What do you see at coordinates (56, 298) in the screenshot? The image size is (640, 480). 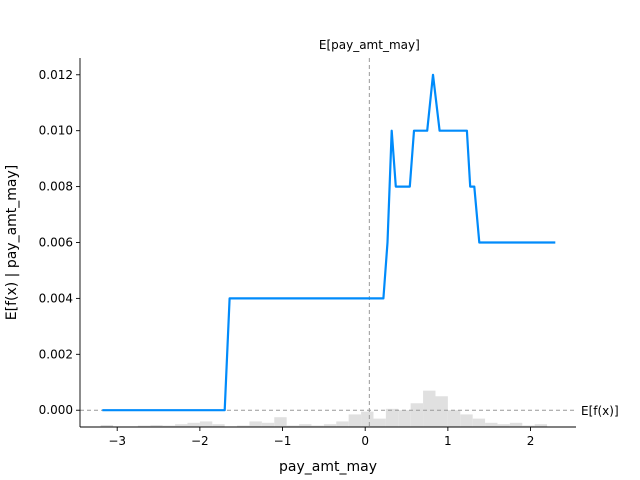 I see `y-tick-label: 0.004` at bounding box center [56, 298].